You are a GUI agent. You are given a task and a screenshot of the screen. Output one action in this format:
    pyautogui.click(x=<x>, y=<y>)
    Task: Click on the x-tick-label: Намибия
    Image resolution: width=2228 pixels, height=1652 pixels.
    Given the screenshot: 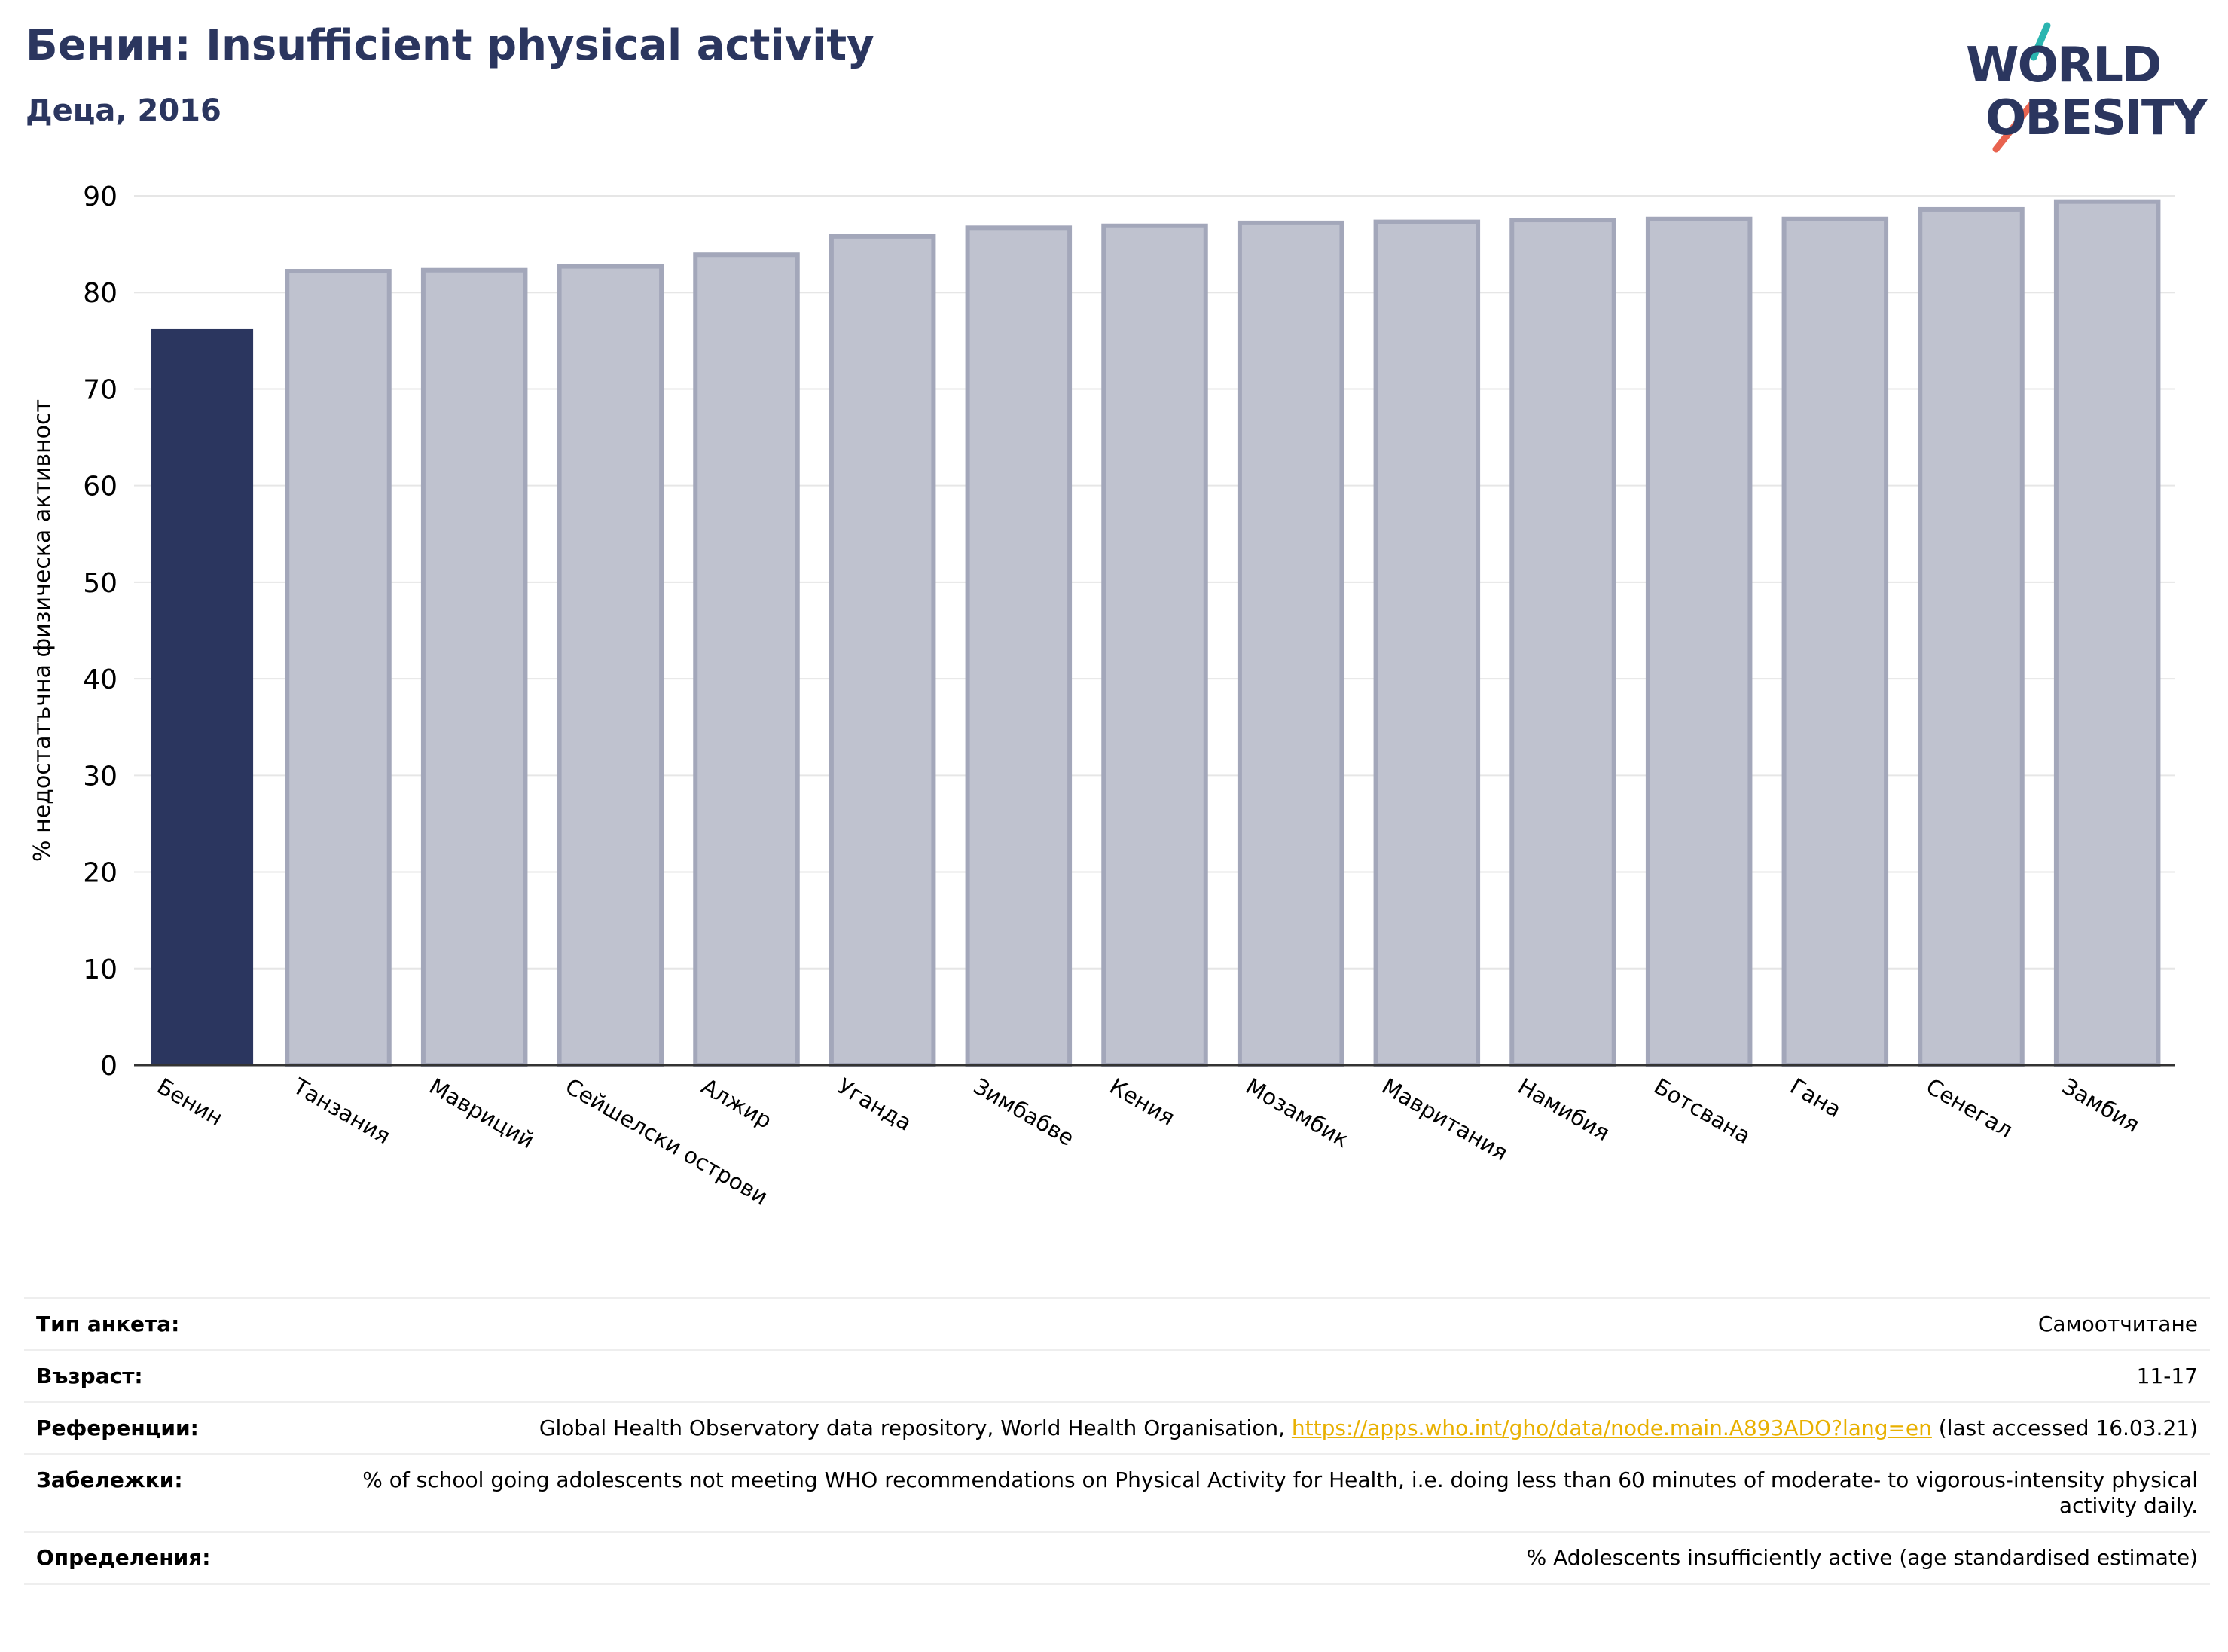 What is the action you would take?
    pyautogui.click(x=1564, y=1110)
    